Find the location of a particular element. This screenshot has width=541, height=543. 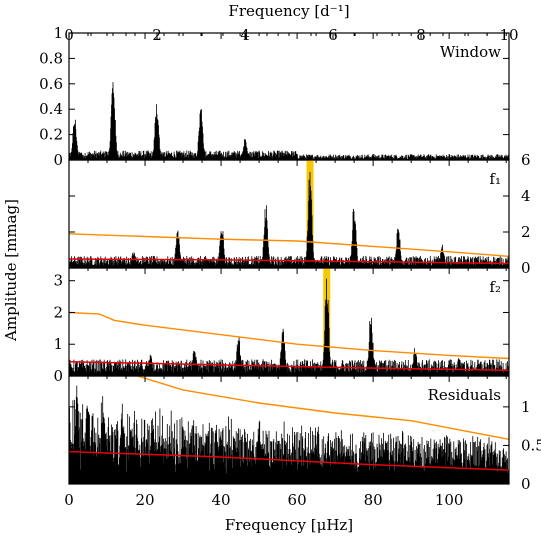

y-tick-label: 0.4 is located at coordinates (51, 109).